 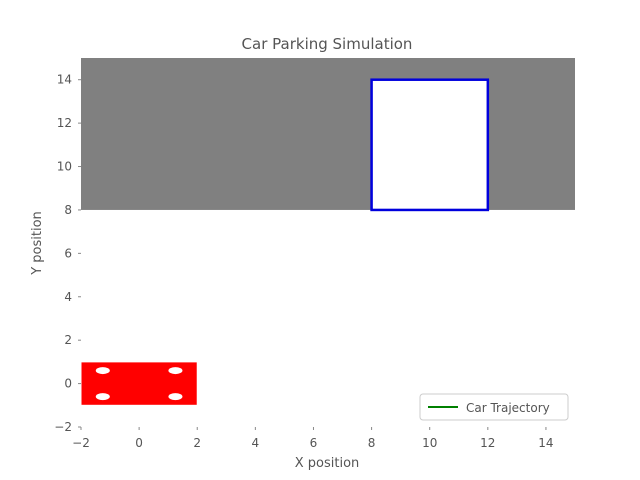 I want to click on legend-frame, so click(x=494, y=407).